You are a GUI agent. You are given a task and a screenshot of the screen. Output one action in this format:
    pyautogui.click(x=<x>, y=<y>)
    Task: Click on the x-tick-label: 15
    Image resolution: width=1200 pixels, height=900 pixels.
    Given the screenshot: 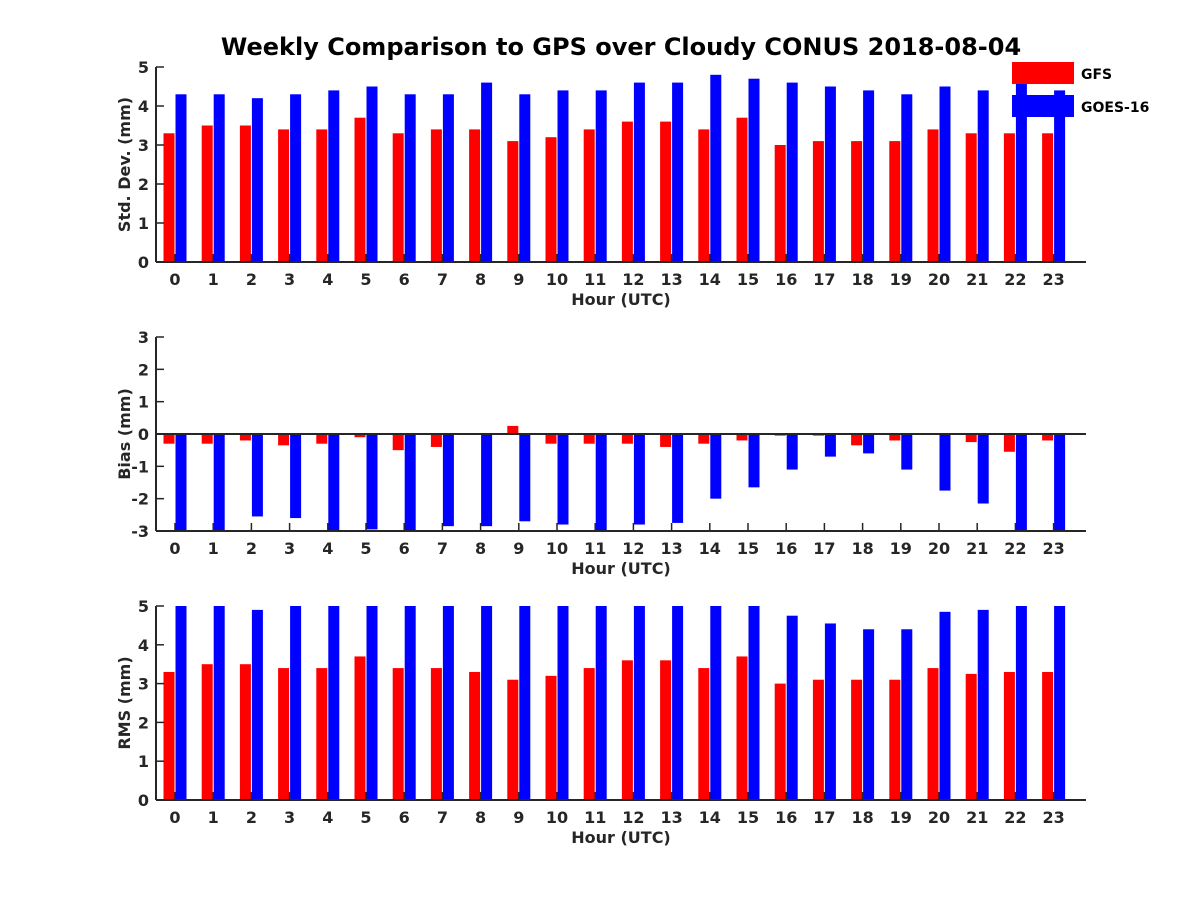 What is the action you would take?
    pyautogui.click(x=748, y=817)
    